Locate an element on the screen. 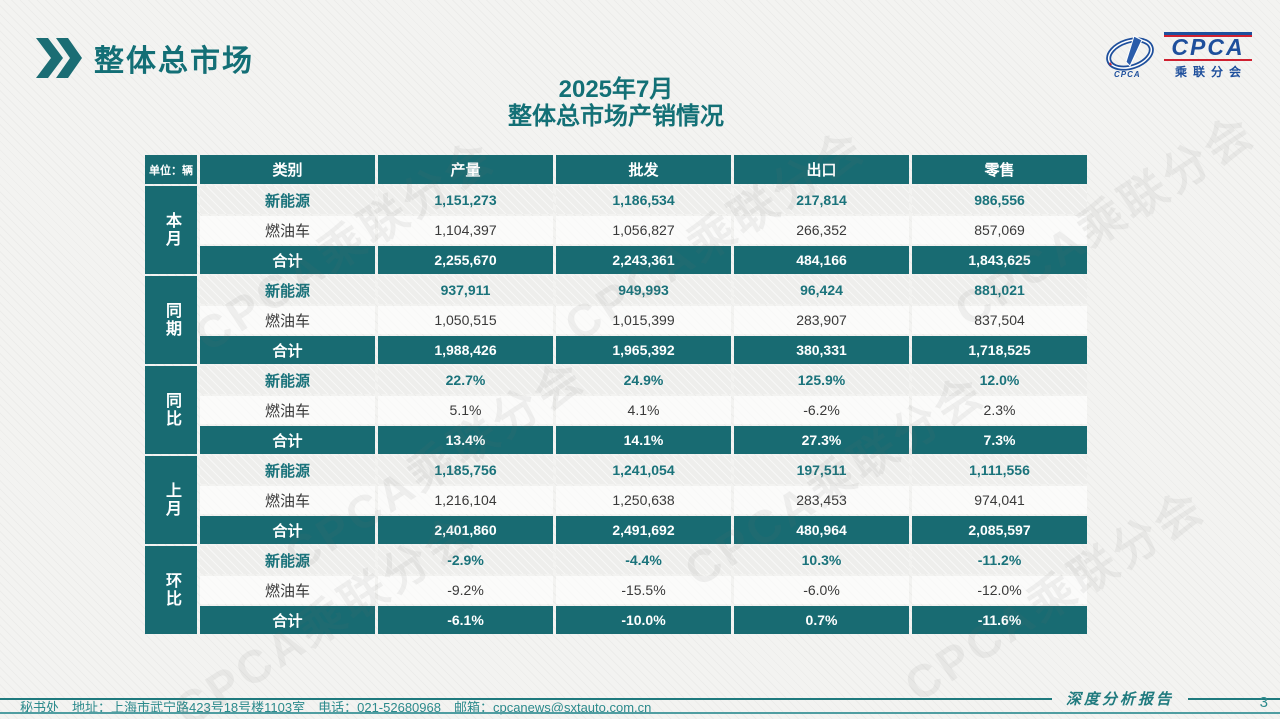  value-cell: -6.2% is located at coordinates (821, 410).